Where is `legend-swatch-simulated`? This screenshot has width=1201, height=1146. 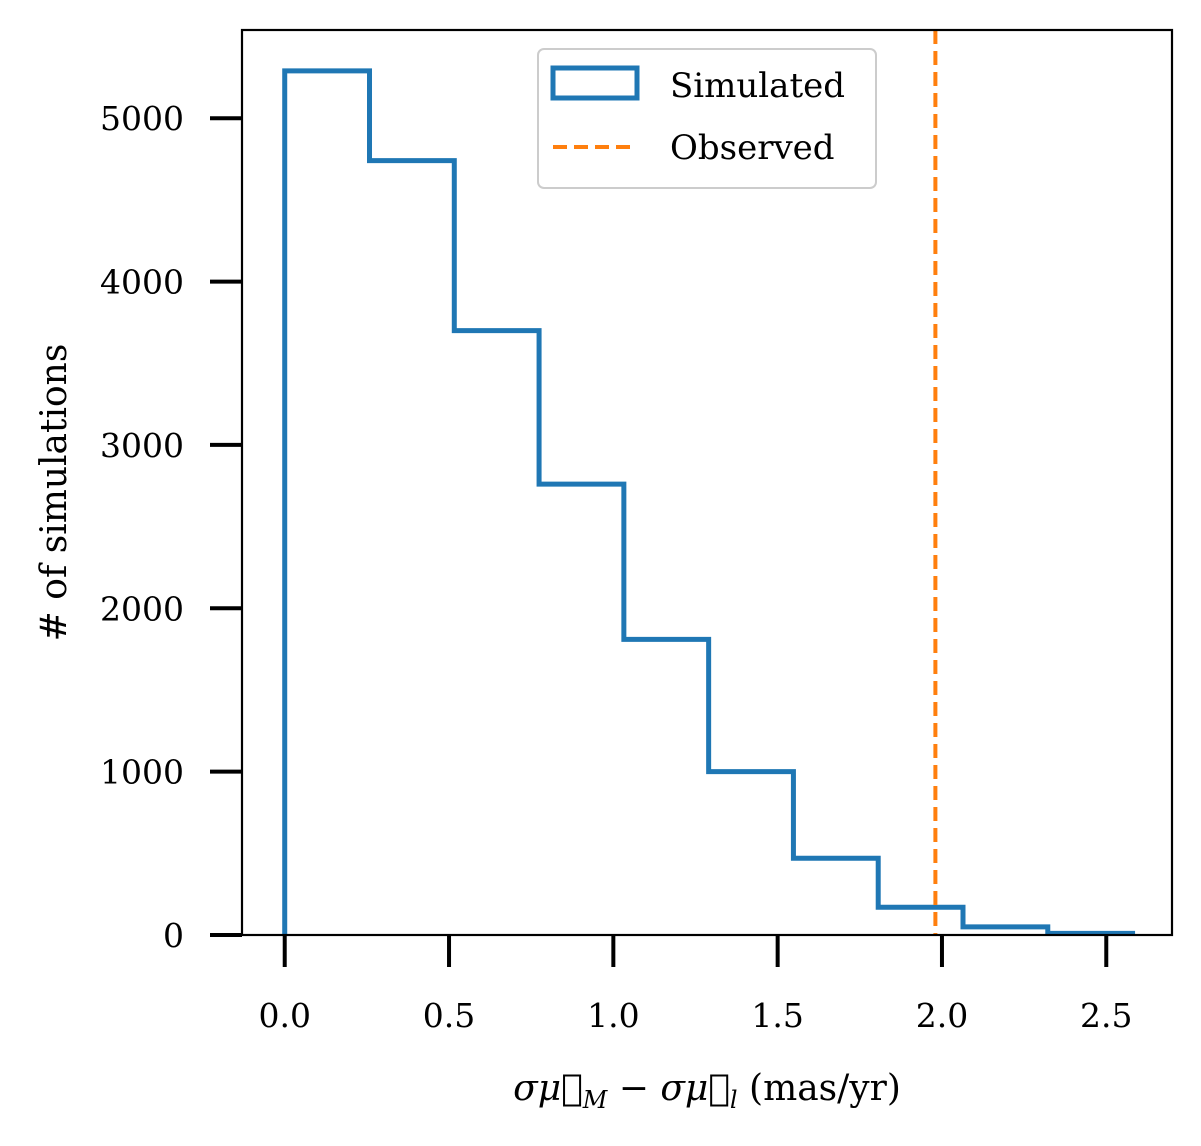 legend-swatch-simulated is located at coordinates (595, 83).